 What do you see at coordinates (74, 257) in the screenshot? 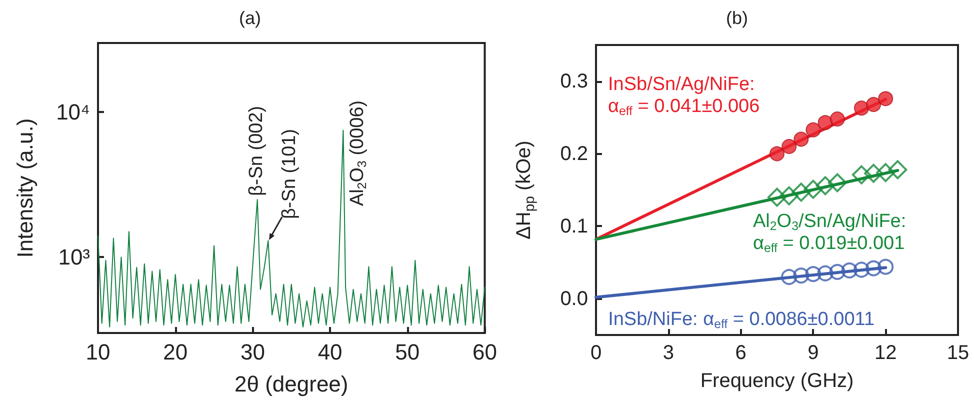
I see `y-tick-label: 10³` at bounding box center [74, 257].